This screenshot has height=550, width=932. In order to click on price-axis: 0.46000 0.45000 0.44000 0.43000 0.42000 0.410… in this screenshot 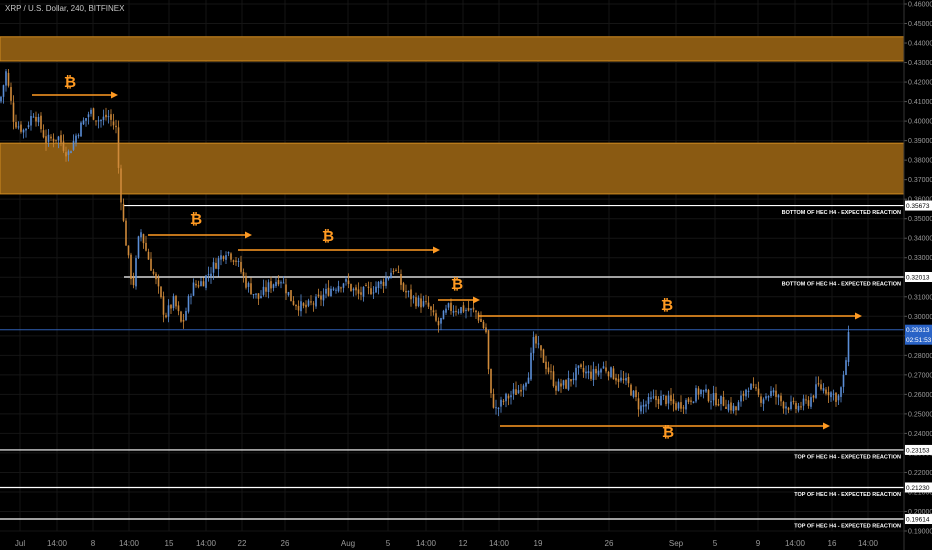, I will do `click(917, 275)`.